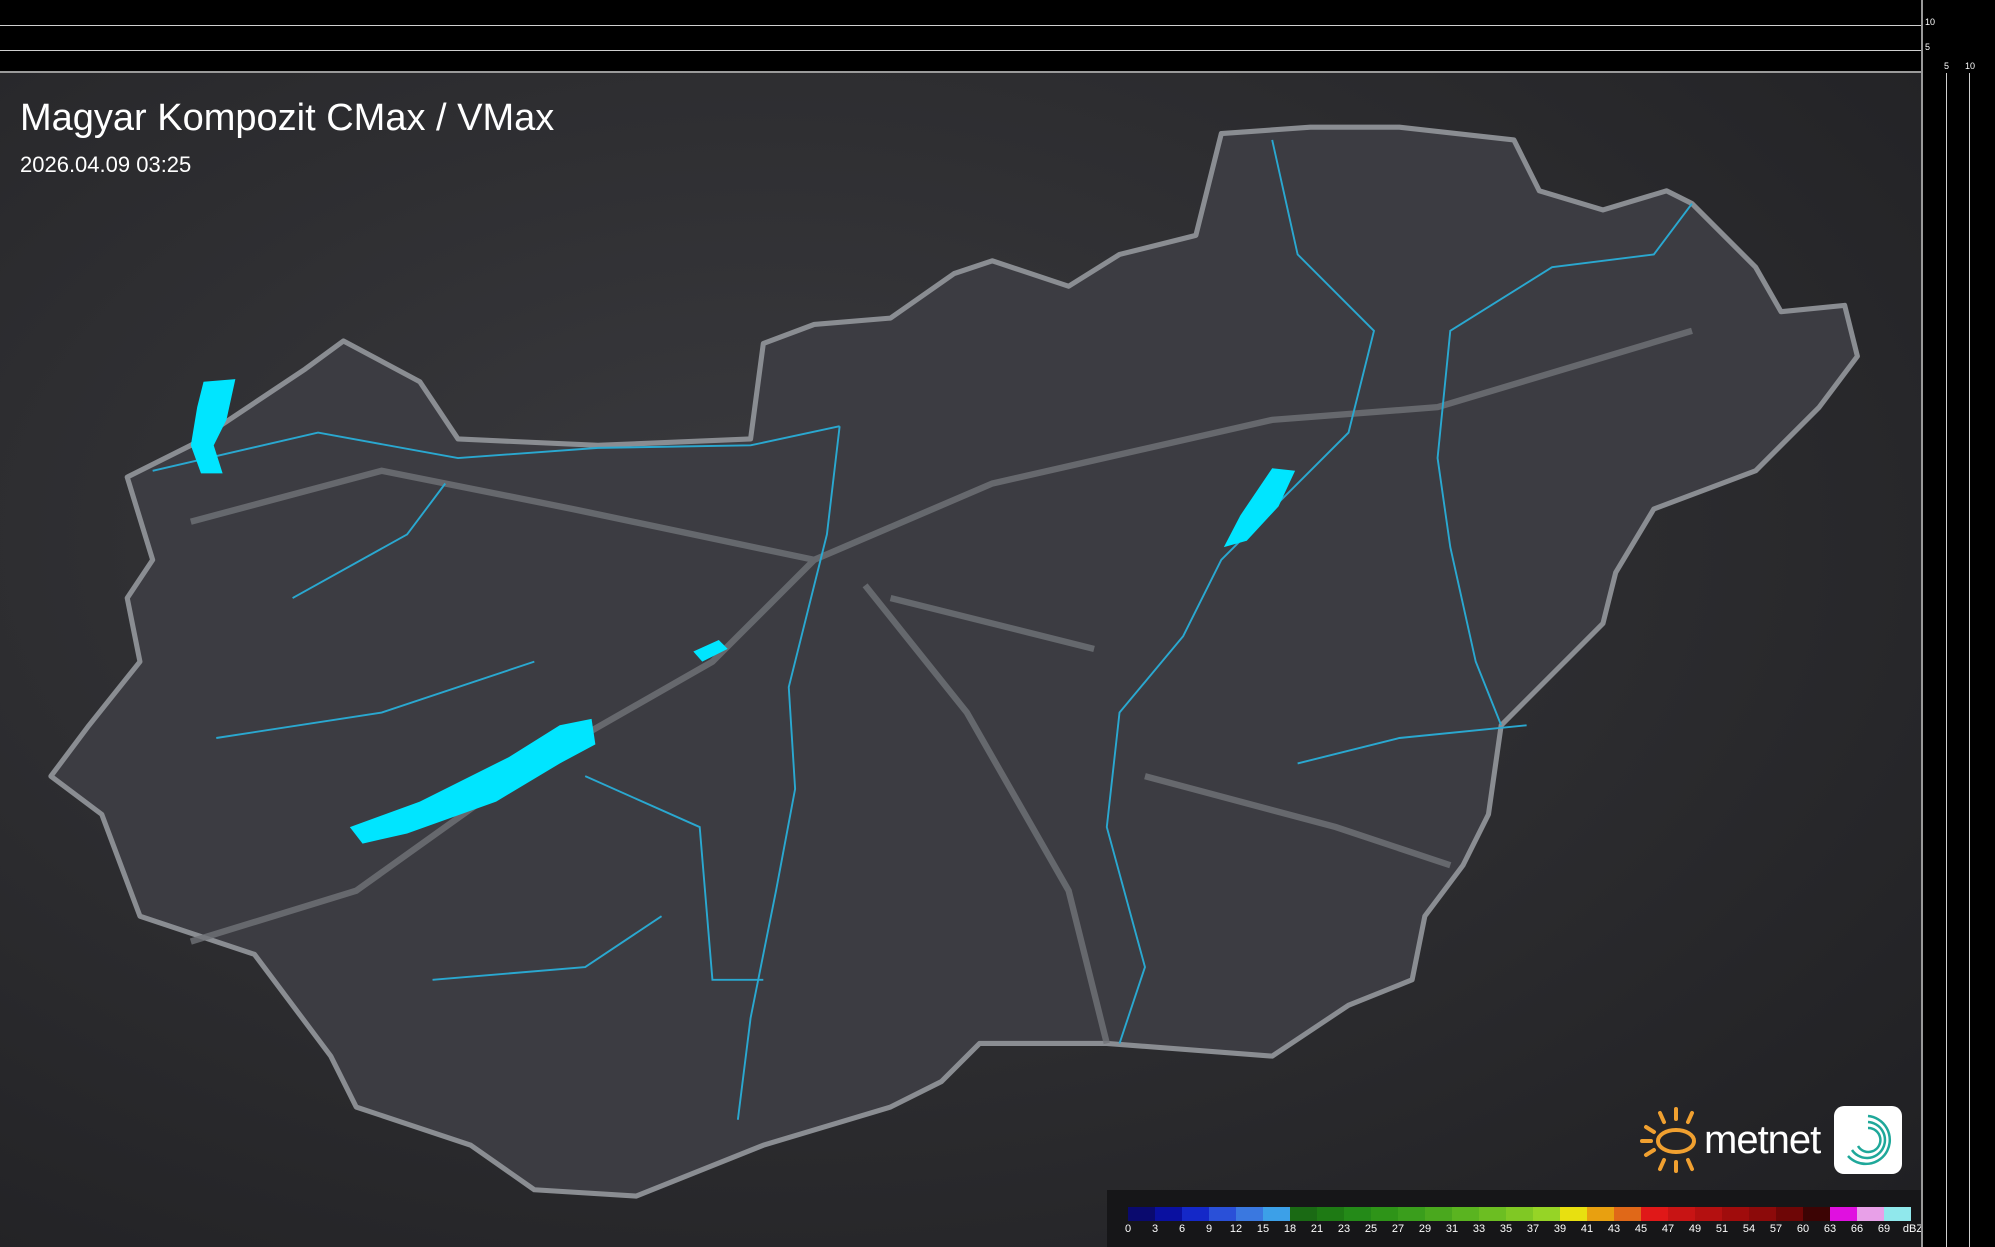 The image size is (1995, 1247). What do you see at coordinates (287, 118) in the screenshot?
I see `map-title: Magyar Kompozit CMax / VMax` at bounding box center [287, 118].